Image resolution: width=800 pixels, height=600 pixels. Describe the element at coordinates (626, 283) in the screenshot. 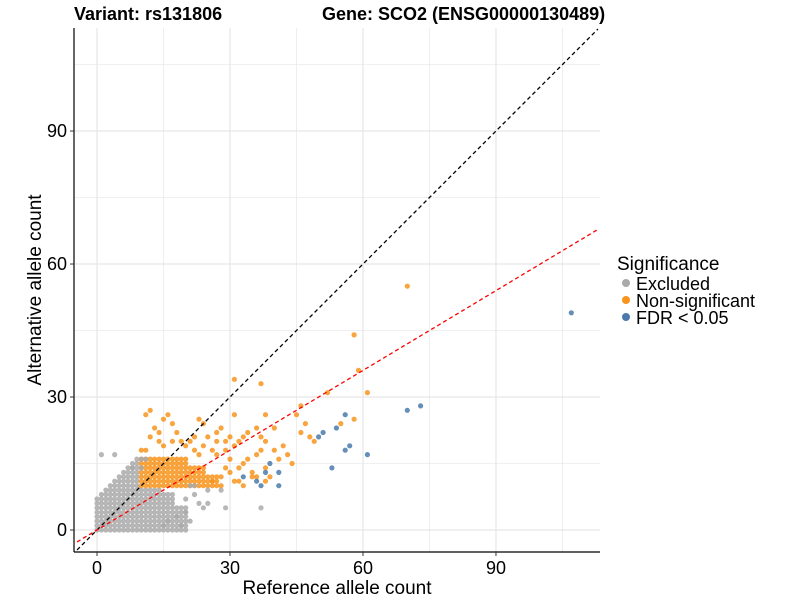

I see `legend-swatch-excluded` at that location.